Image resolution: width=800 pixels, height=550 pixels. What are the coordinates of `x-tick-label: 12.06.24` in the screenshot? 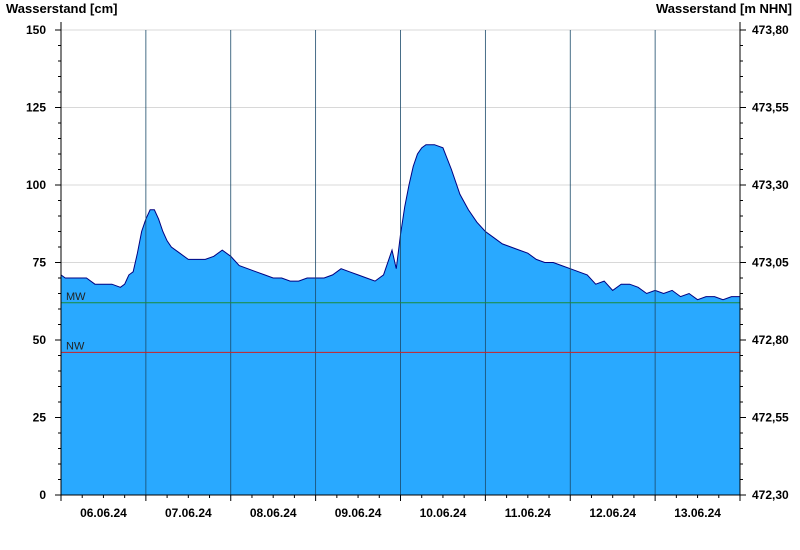 It's located at (612, 513).